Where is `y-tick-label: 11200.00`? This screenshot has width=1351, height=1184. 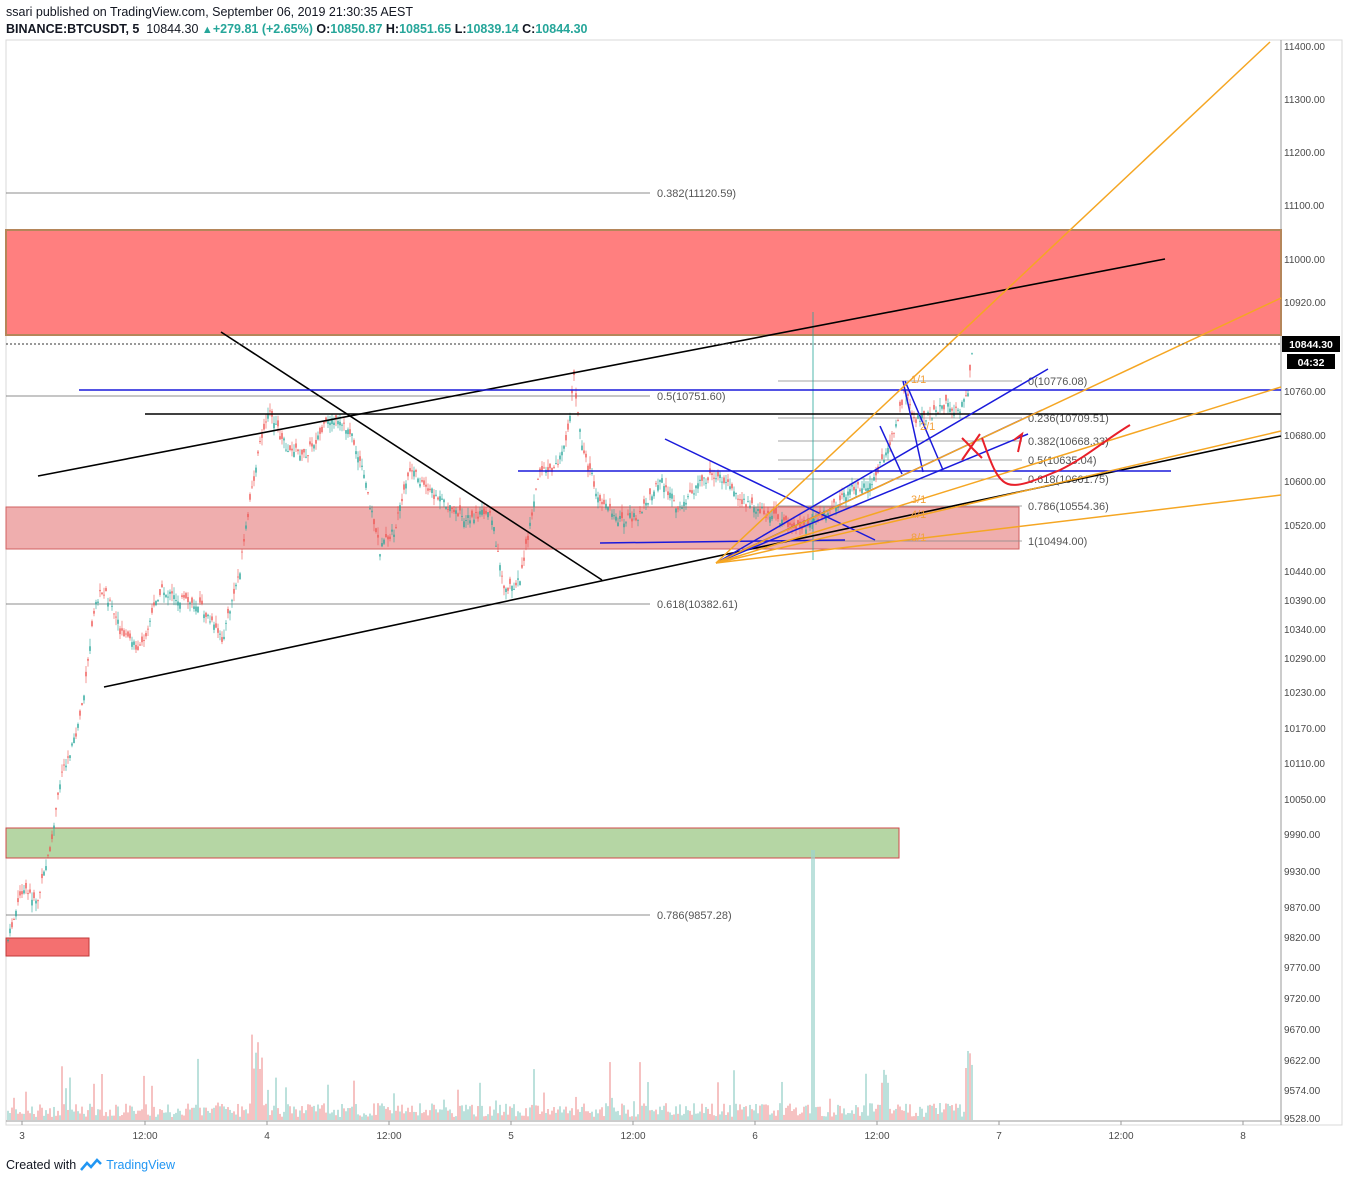
y-tick-label: 11200.00 is located at coordinates (1304, 153).